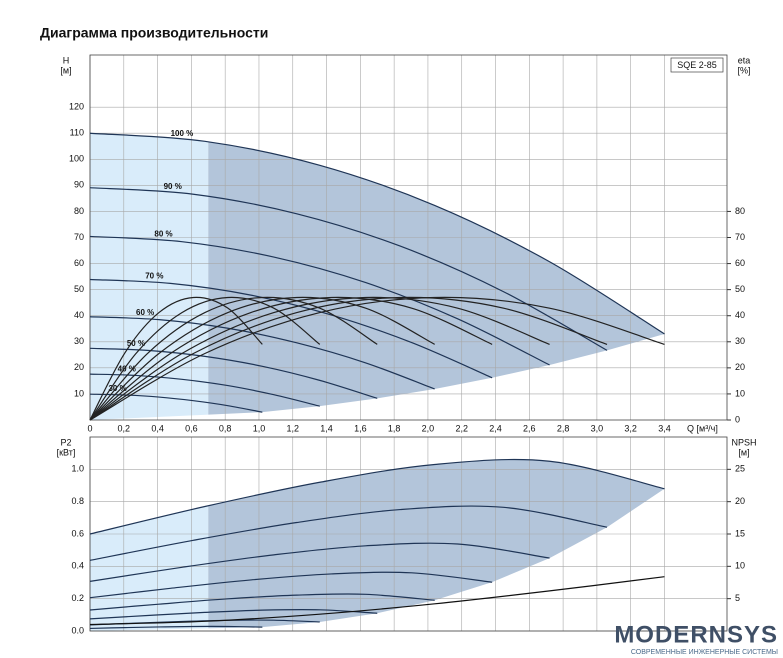 Image resolution: width=783 pixels, height=658 pixels. What do you see at coordinates (740, 469) in the screenshot?
I see `y2-tick-label: 25` at bounding box center [740, 469].